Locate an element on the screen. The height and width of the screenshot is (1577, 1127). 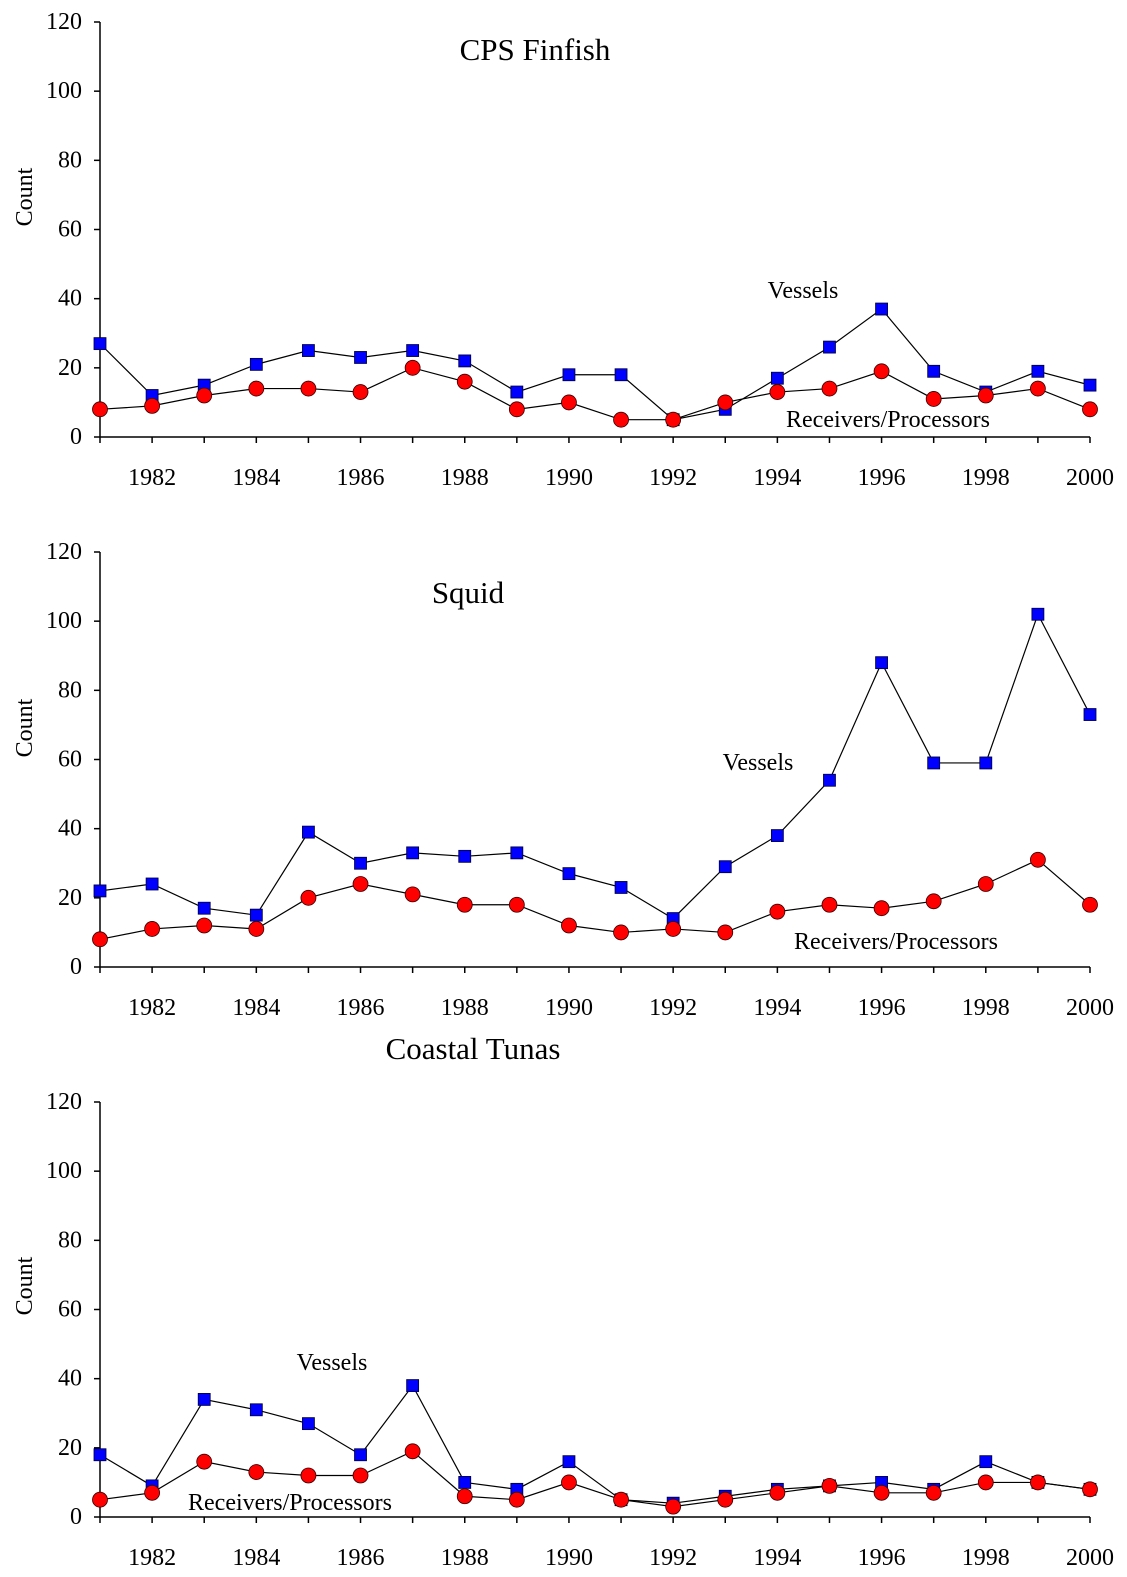
data-series is located at coordinates (595, 365).